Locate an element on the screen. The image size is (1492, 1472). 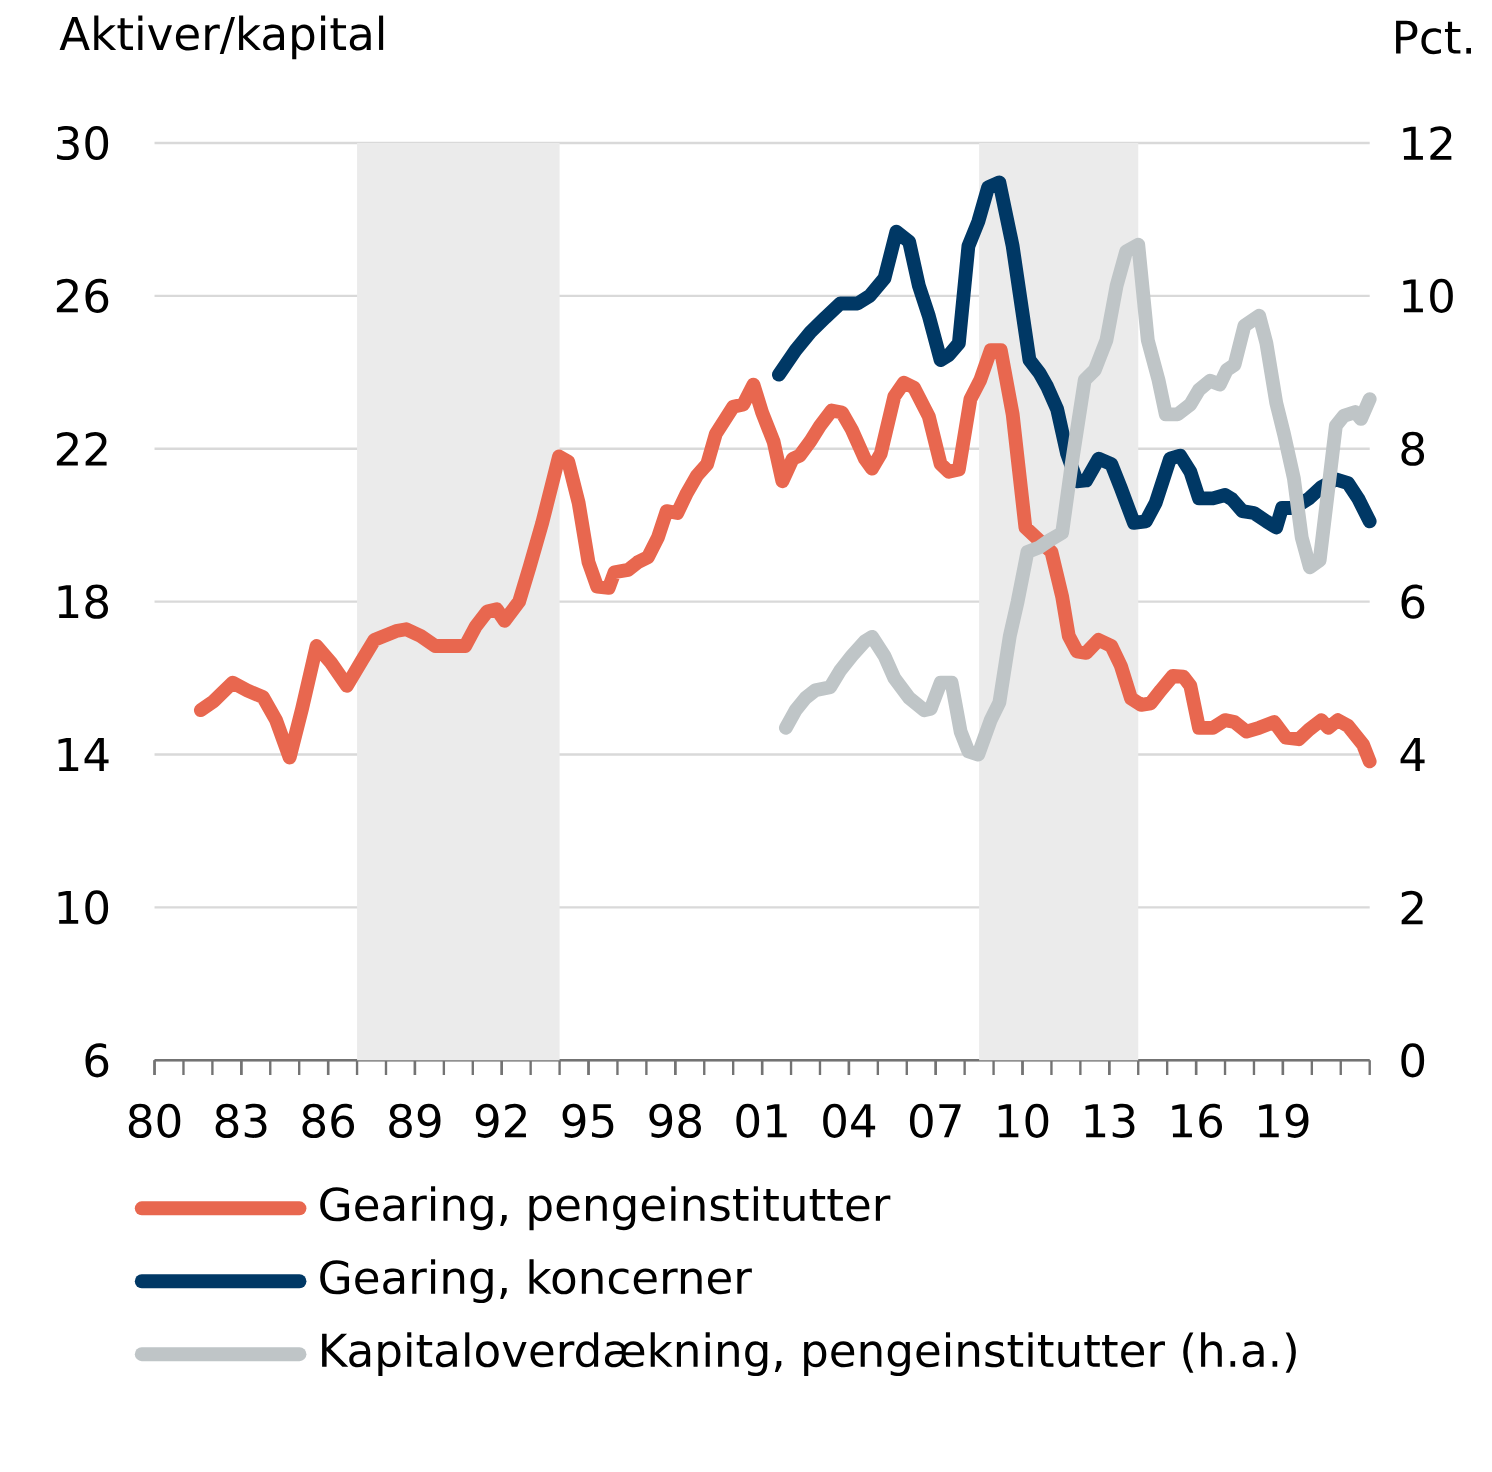
y-axis-title: Aktiver/kapital is located at coordinates (221, 37).